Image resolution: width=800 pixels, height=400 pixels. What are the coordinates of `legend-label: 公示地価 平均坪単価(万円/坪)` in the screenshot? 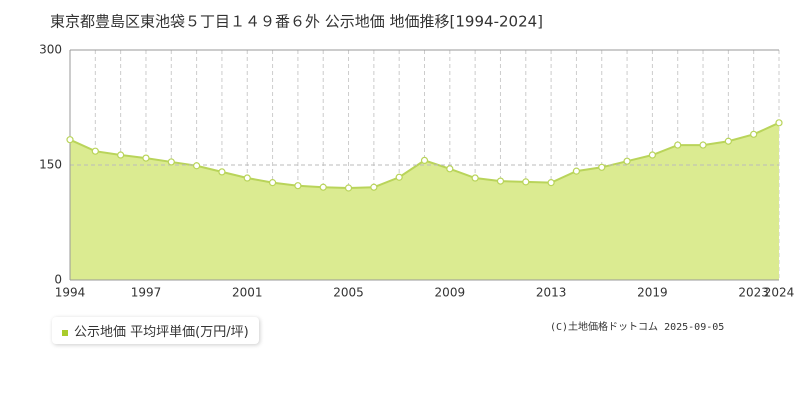 It's located at (161, 332).